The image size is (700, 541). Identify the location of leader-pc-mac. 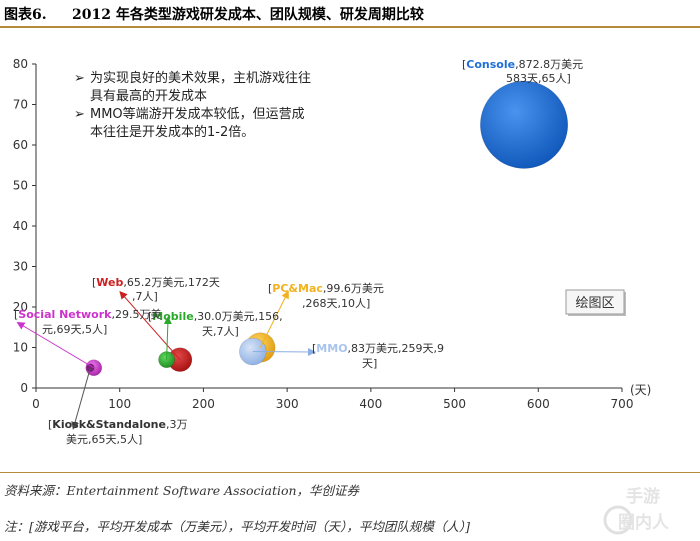
(274, 319).